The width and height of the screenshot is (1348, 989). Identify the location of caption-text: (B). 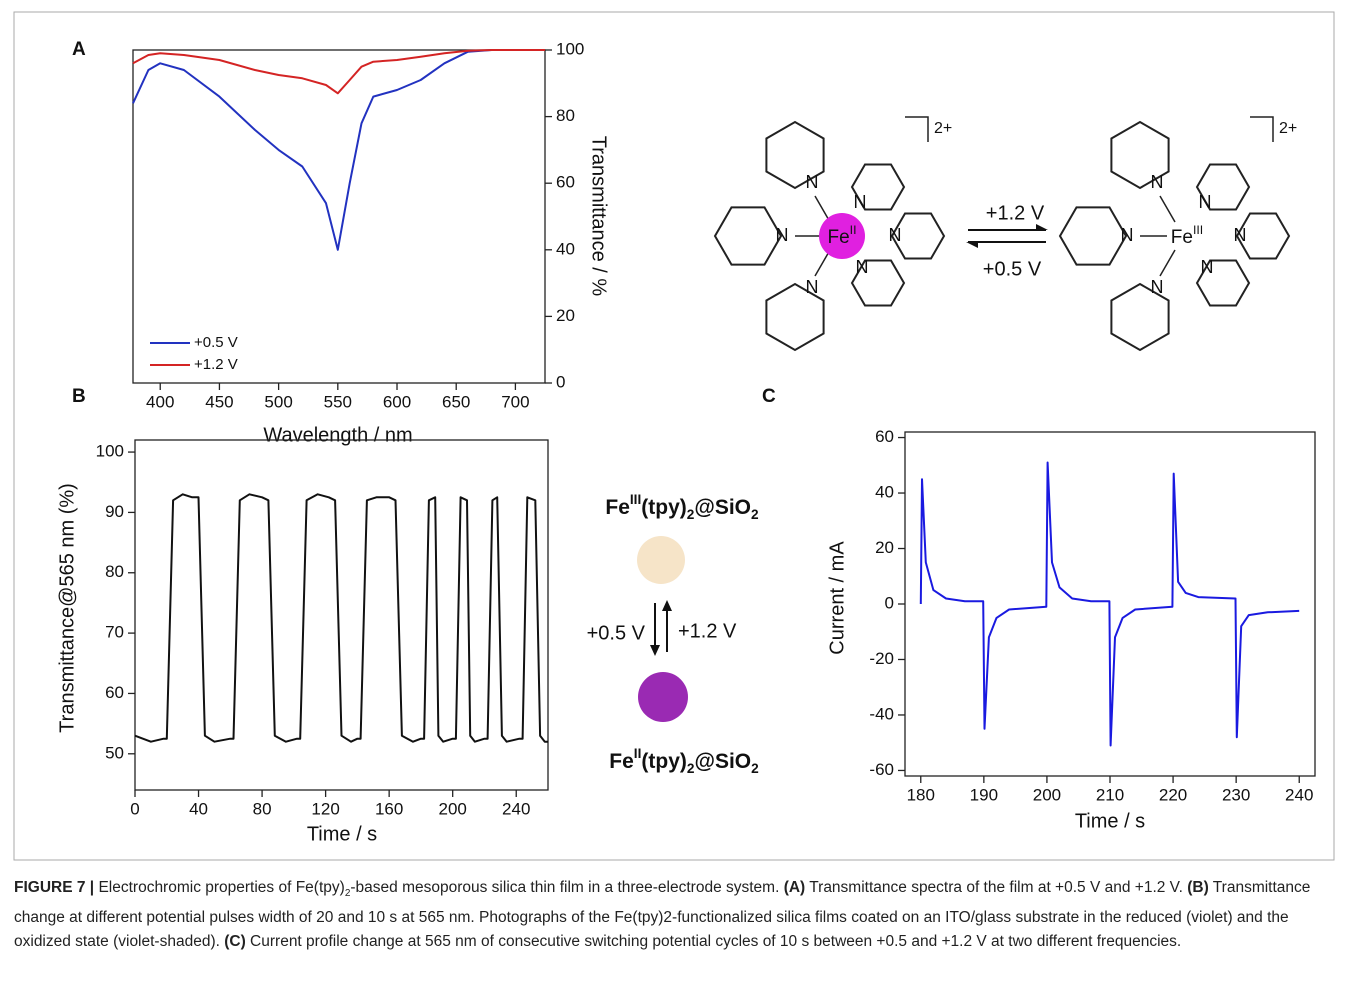
(1198, 887).